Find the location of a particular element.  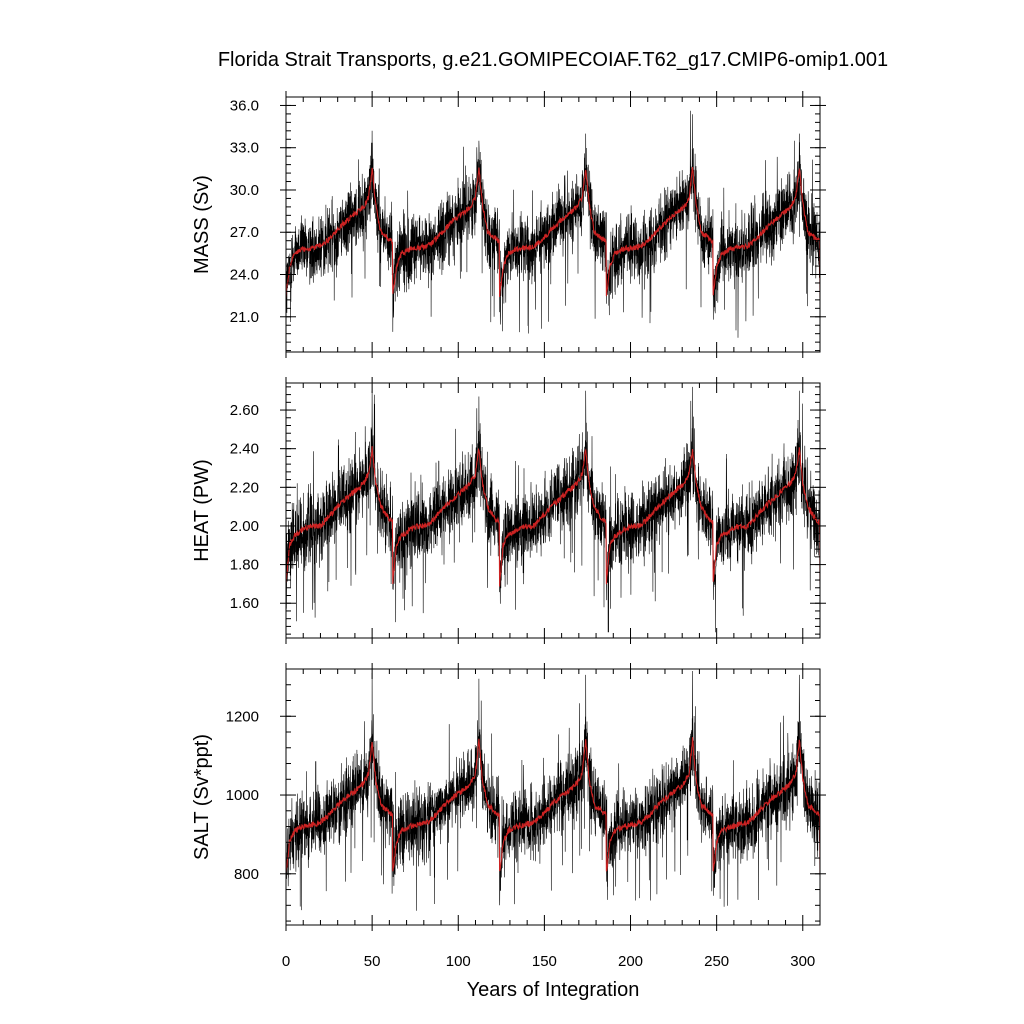

y-tick-label: 2.20 is located at coordinates (244, 487).